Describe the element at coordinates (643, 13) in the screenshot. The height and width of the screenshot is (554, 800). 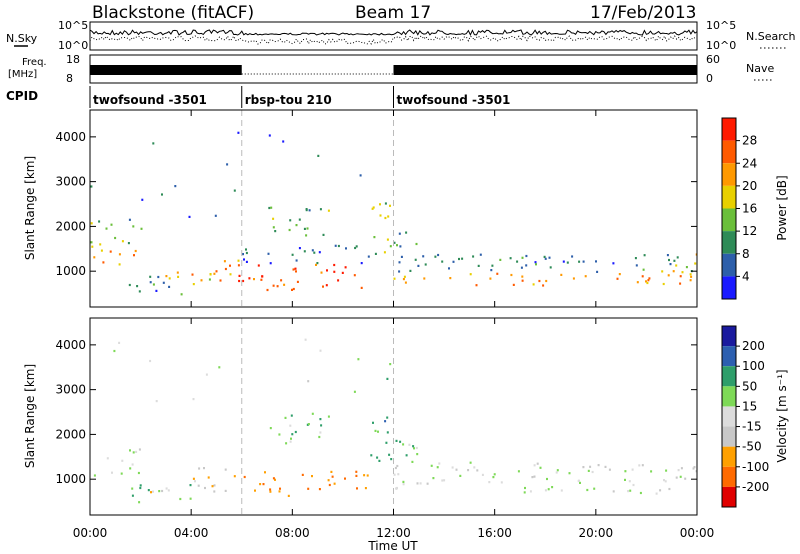
I see `date-label: 17/Feb/2013` at that location.